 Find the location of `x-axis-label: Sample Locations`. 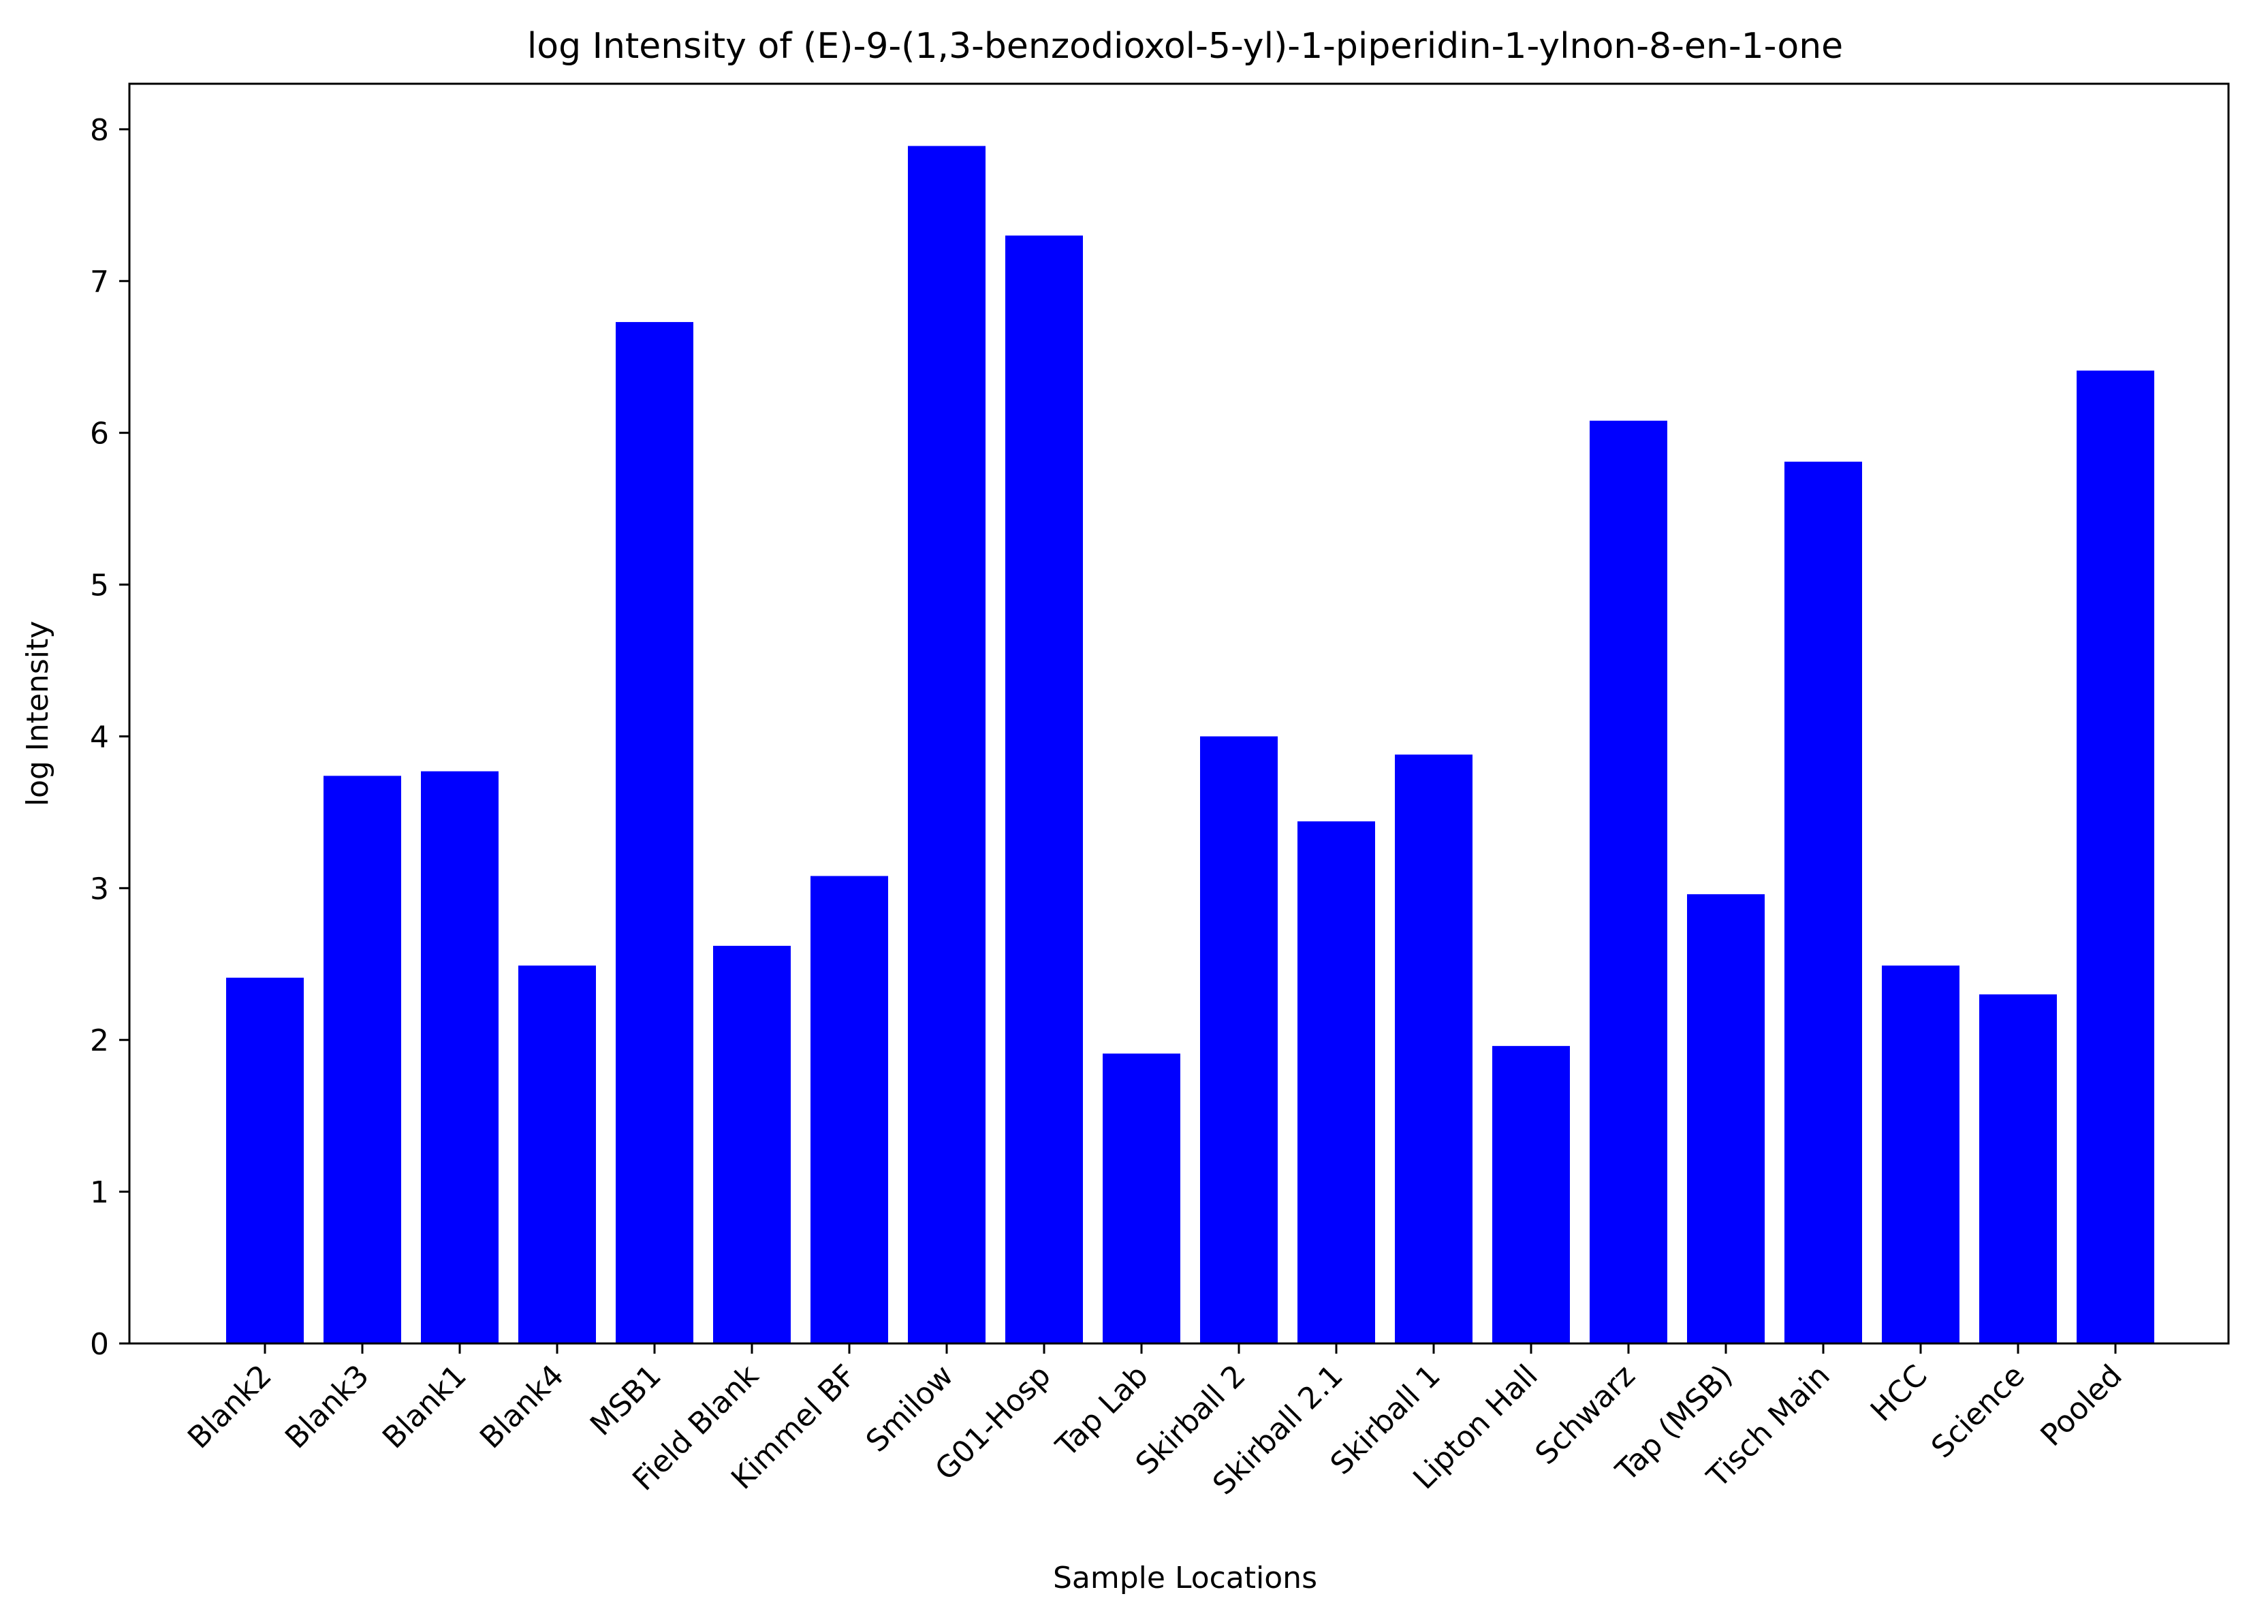

x-axis-label: Sample Locations is located at coordinates (1185, 1578).